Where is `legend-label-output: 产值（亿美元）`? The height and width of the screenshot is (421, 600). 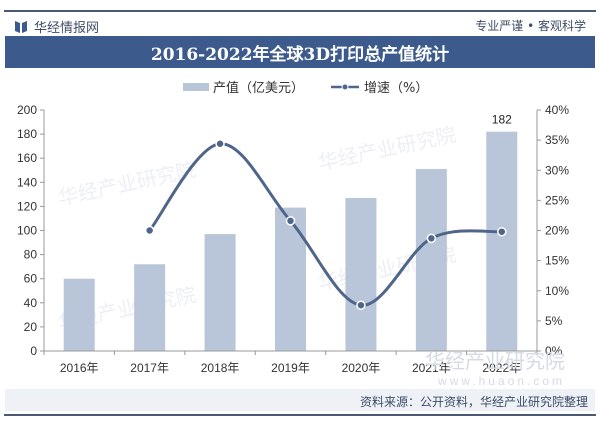 legend-label-output: 产值（亿美元） is located at coordinates (259, 88).